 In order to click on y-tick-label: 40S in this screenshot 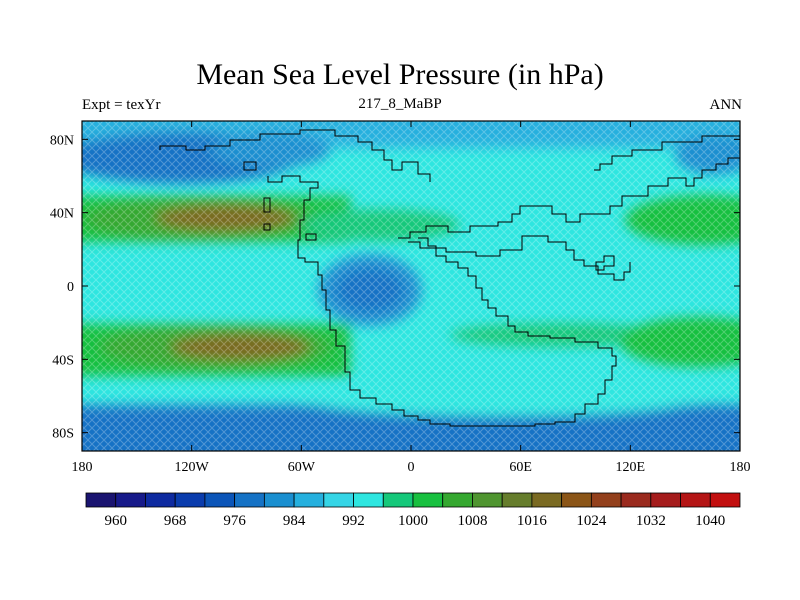, I will do `click(63, 360)`.